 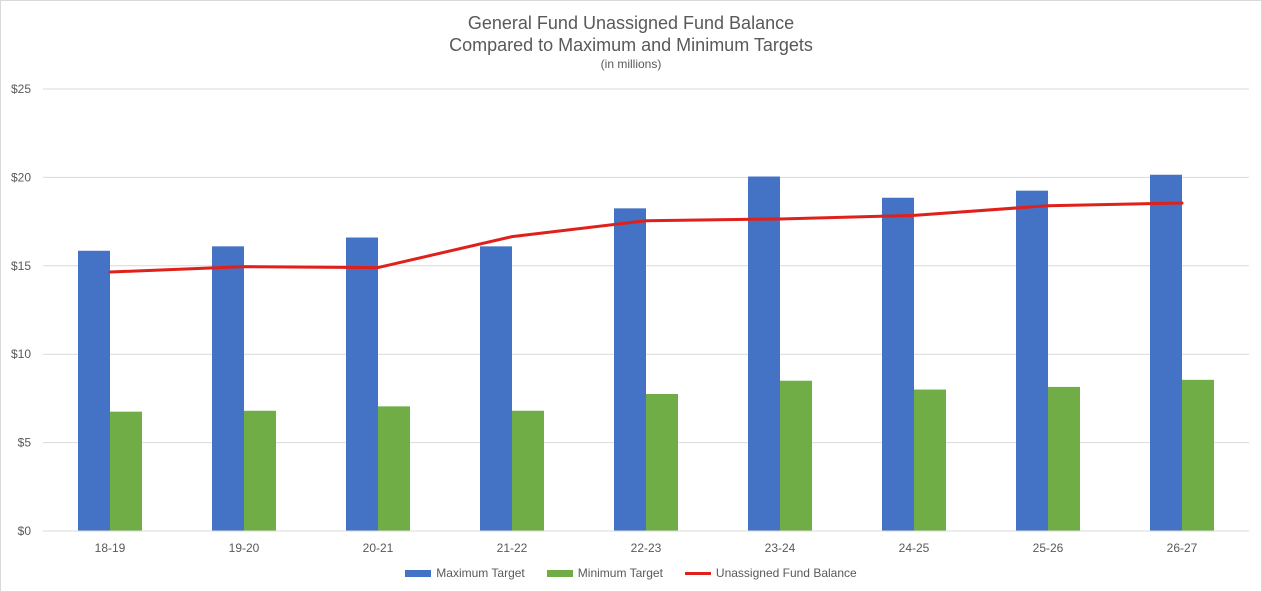 What do you see at coordinates (631, 64) in the screenshot?
I see `chart-subtitle: (in millions)` at bounding box center [631, 64].